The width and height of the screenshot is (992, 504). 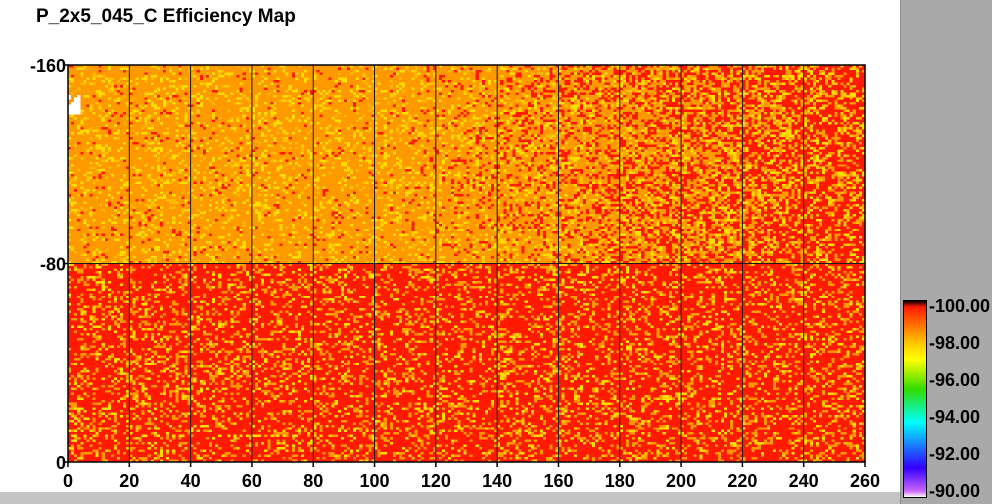 I want to click on x-tick-label-100: 100, so click(x=375, y=481).